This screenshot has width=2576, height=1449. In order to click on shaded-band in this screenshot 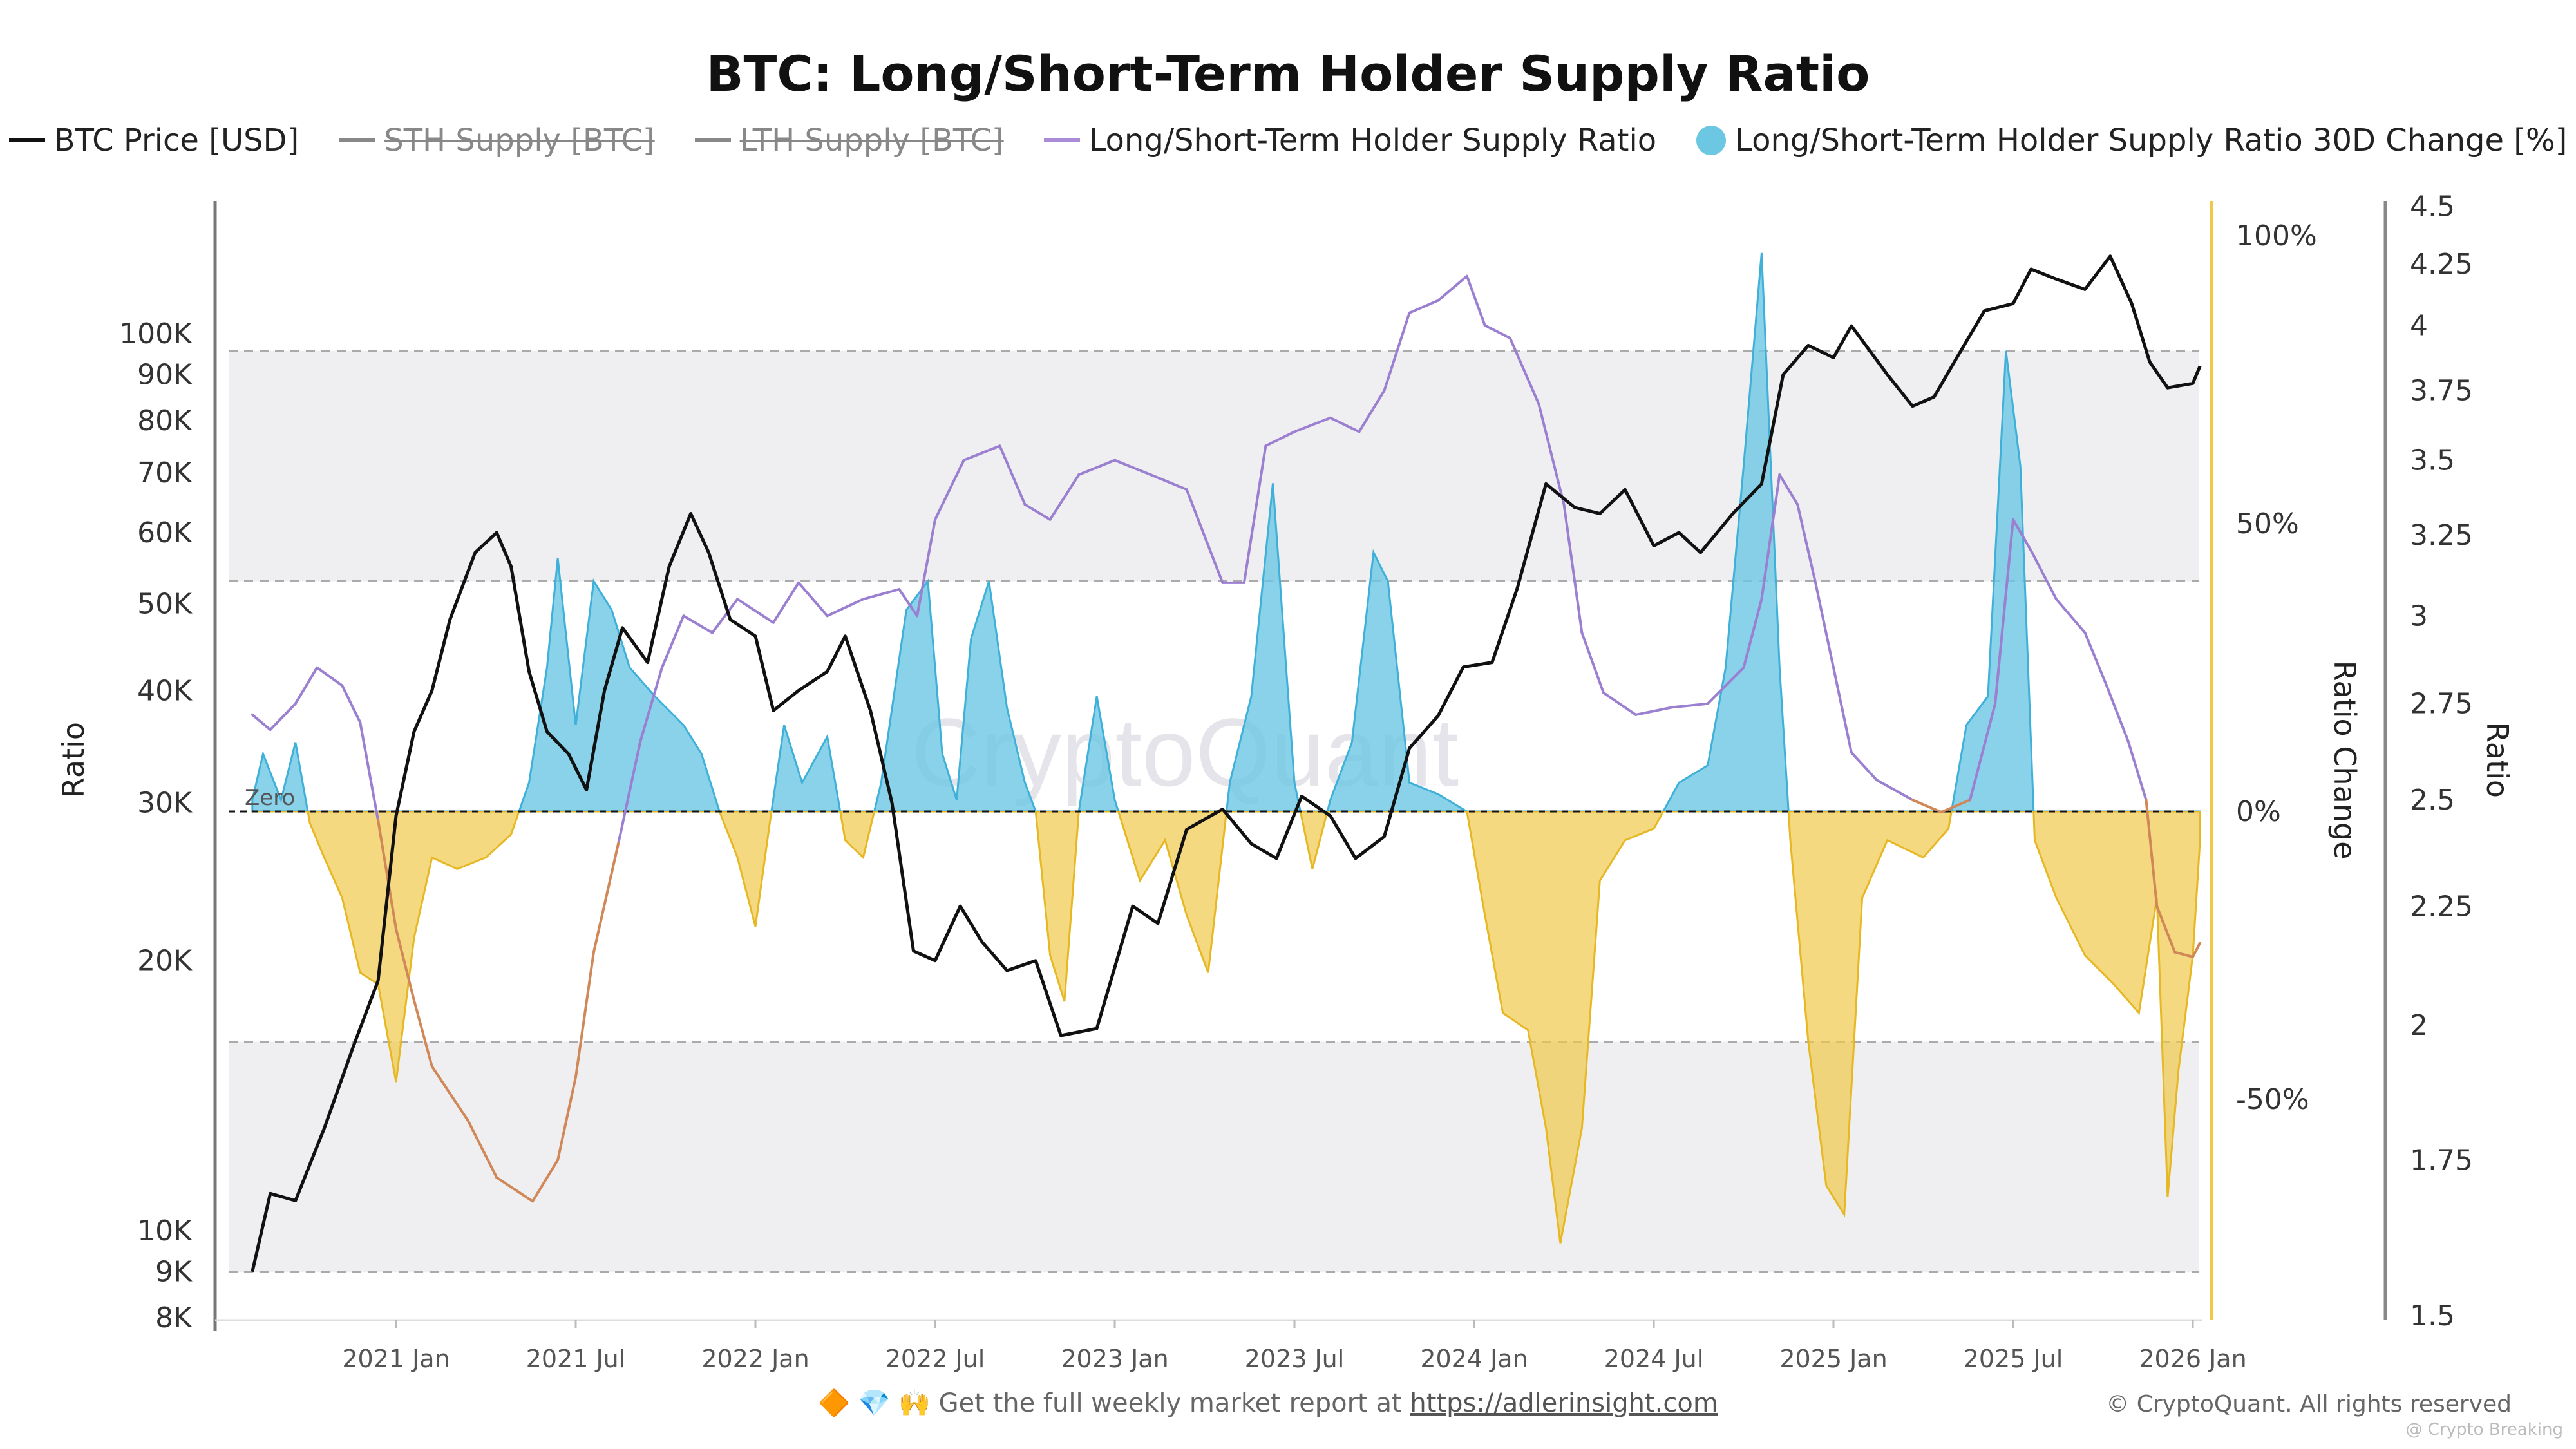, I will do `click(1214, 1157)`.